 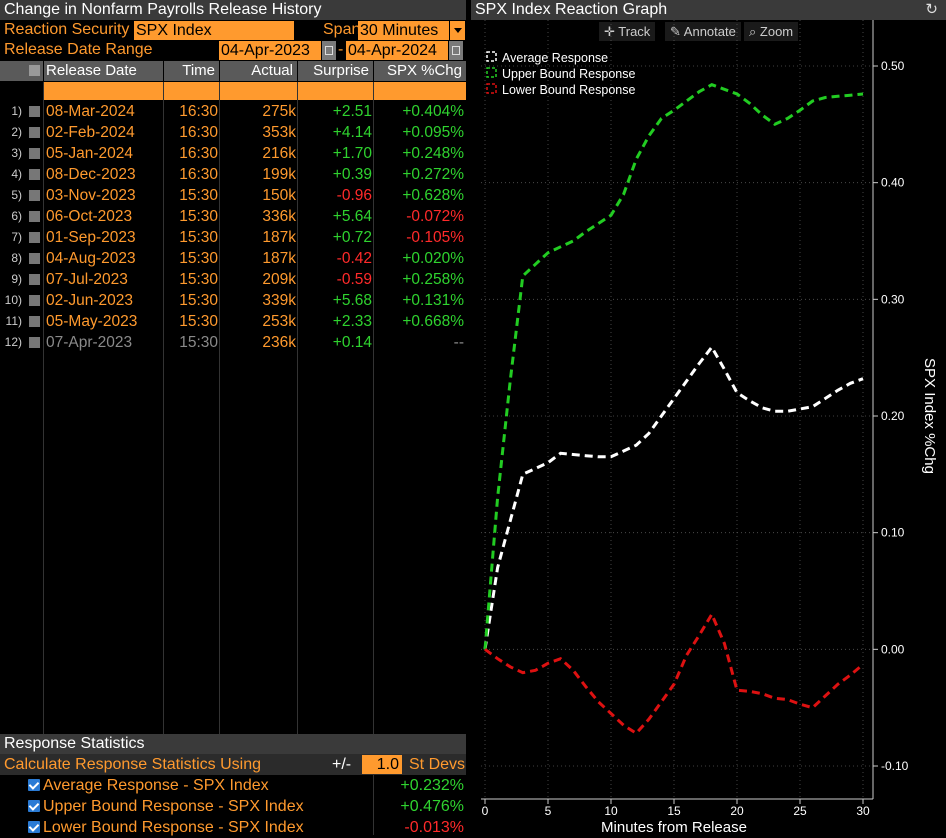 What do you see at coordinates (233, 237) in the screenshot?
I see `table-row: 7) 01-Sep-2023 15:30 187k +0.72 -0.105%` at bounding box center [233, 237].